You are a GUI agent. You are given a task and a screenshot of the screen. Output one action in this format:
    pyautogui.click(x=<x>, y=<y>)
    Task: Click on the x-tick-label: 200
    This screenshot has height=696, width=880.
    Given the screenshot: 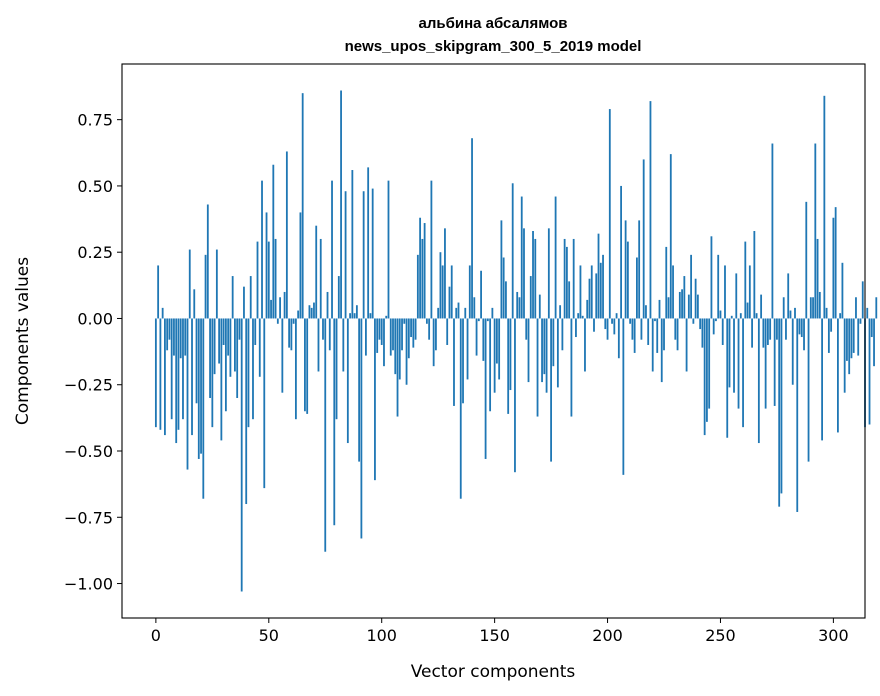 What is the action you would take?
    pyautogui.click(x=607, y=635)
    